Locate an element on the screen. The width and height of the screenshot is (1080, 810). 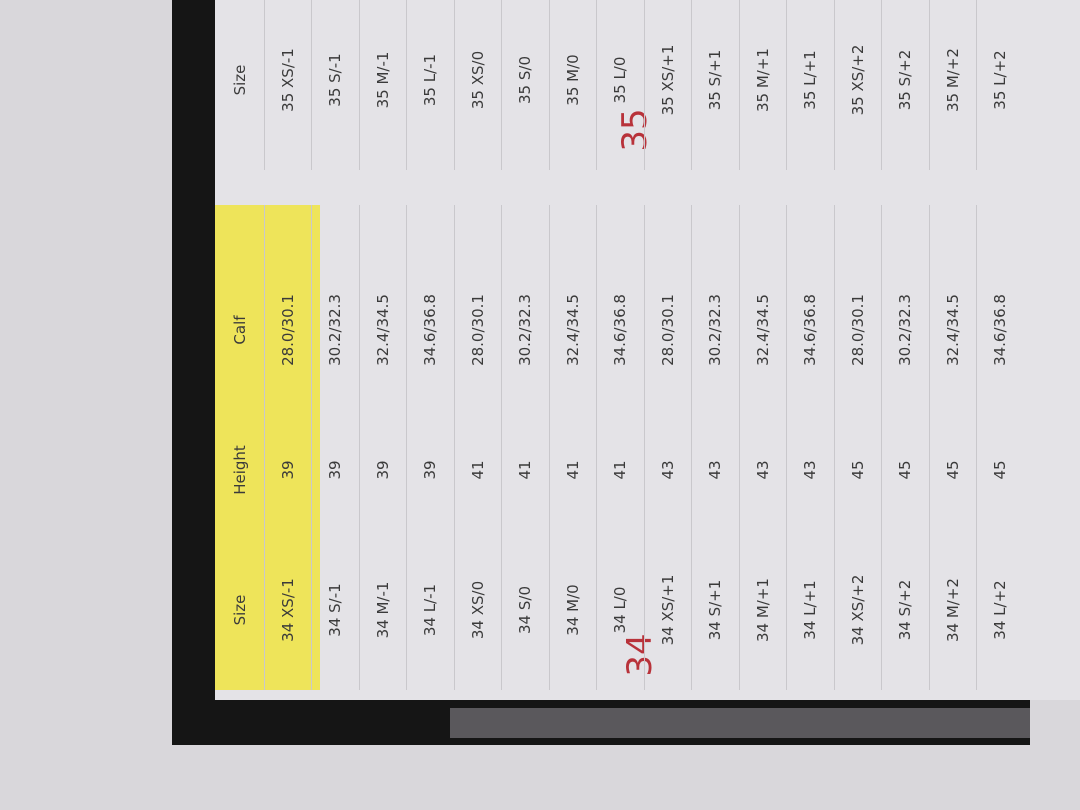
table-cell: 35 M/-1 is located at coordinates (382, 80).